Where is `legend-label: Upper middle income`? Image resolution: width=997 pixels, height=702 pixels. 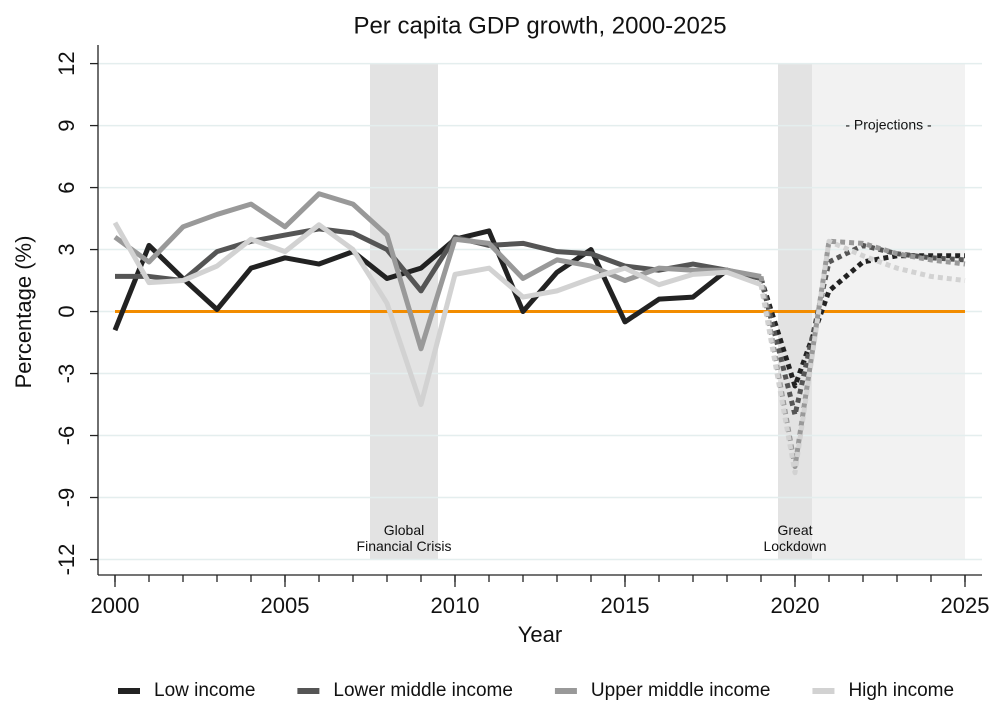
legend-label: Upper middle income is located at coordinates (681, 690).